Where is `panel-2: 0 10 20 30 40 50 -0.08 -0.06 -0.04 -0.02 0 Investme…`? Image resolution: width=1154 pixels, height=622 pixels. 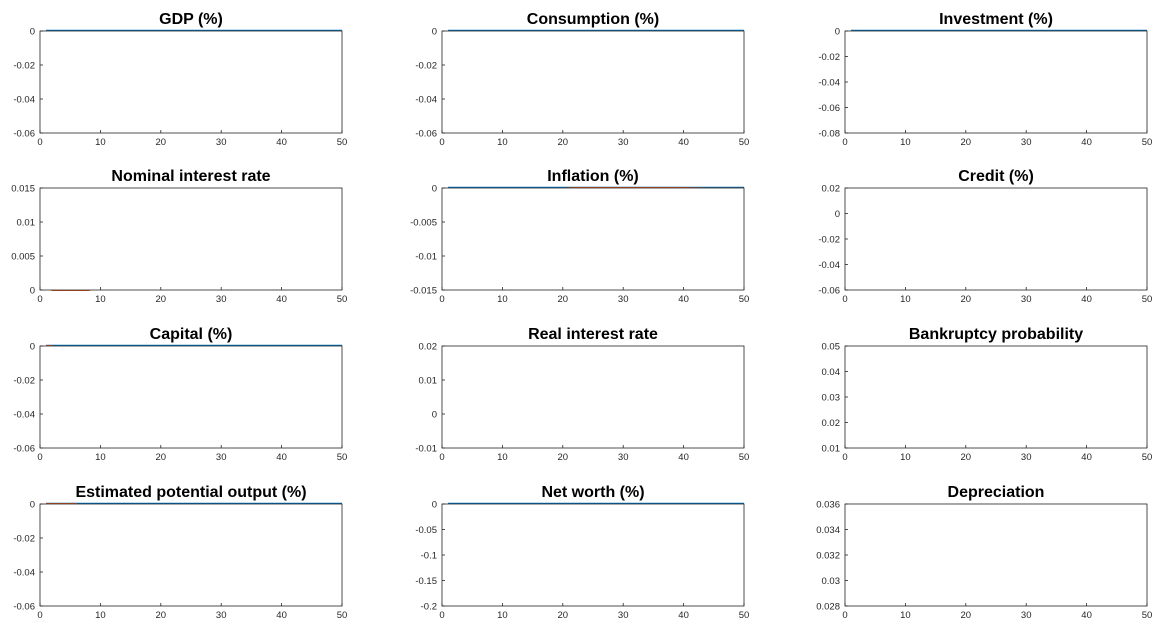
panel-2: 0 10 20 30 40 50 -0.08 -0.06 -0.04 -0.02 0 Investme… is located at coordinates (985, 79).